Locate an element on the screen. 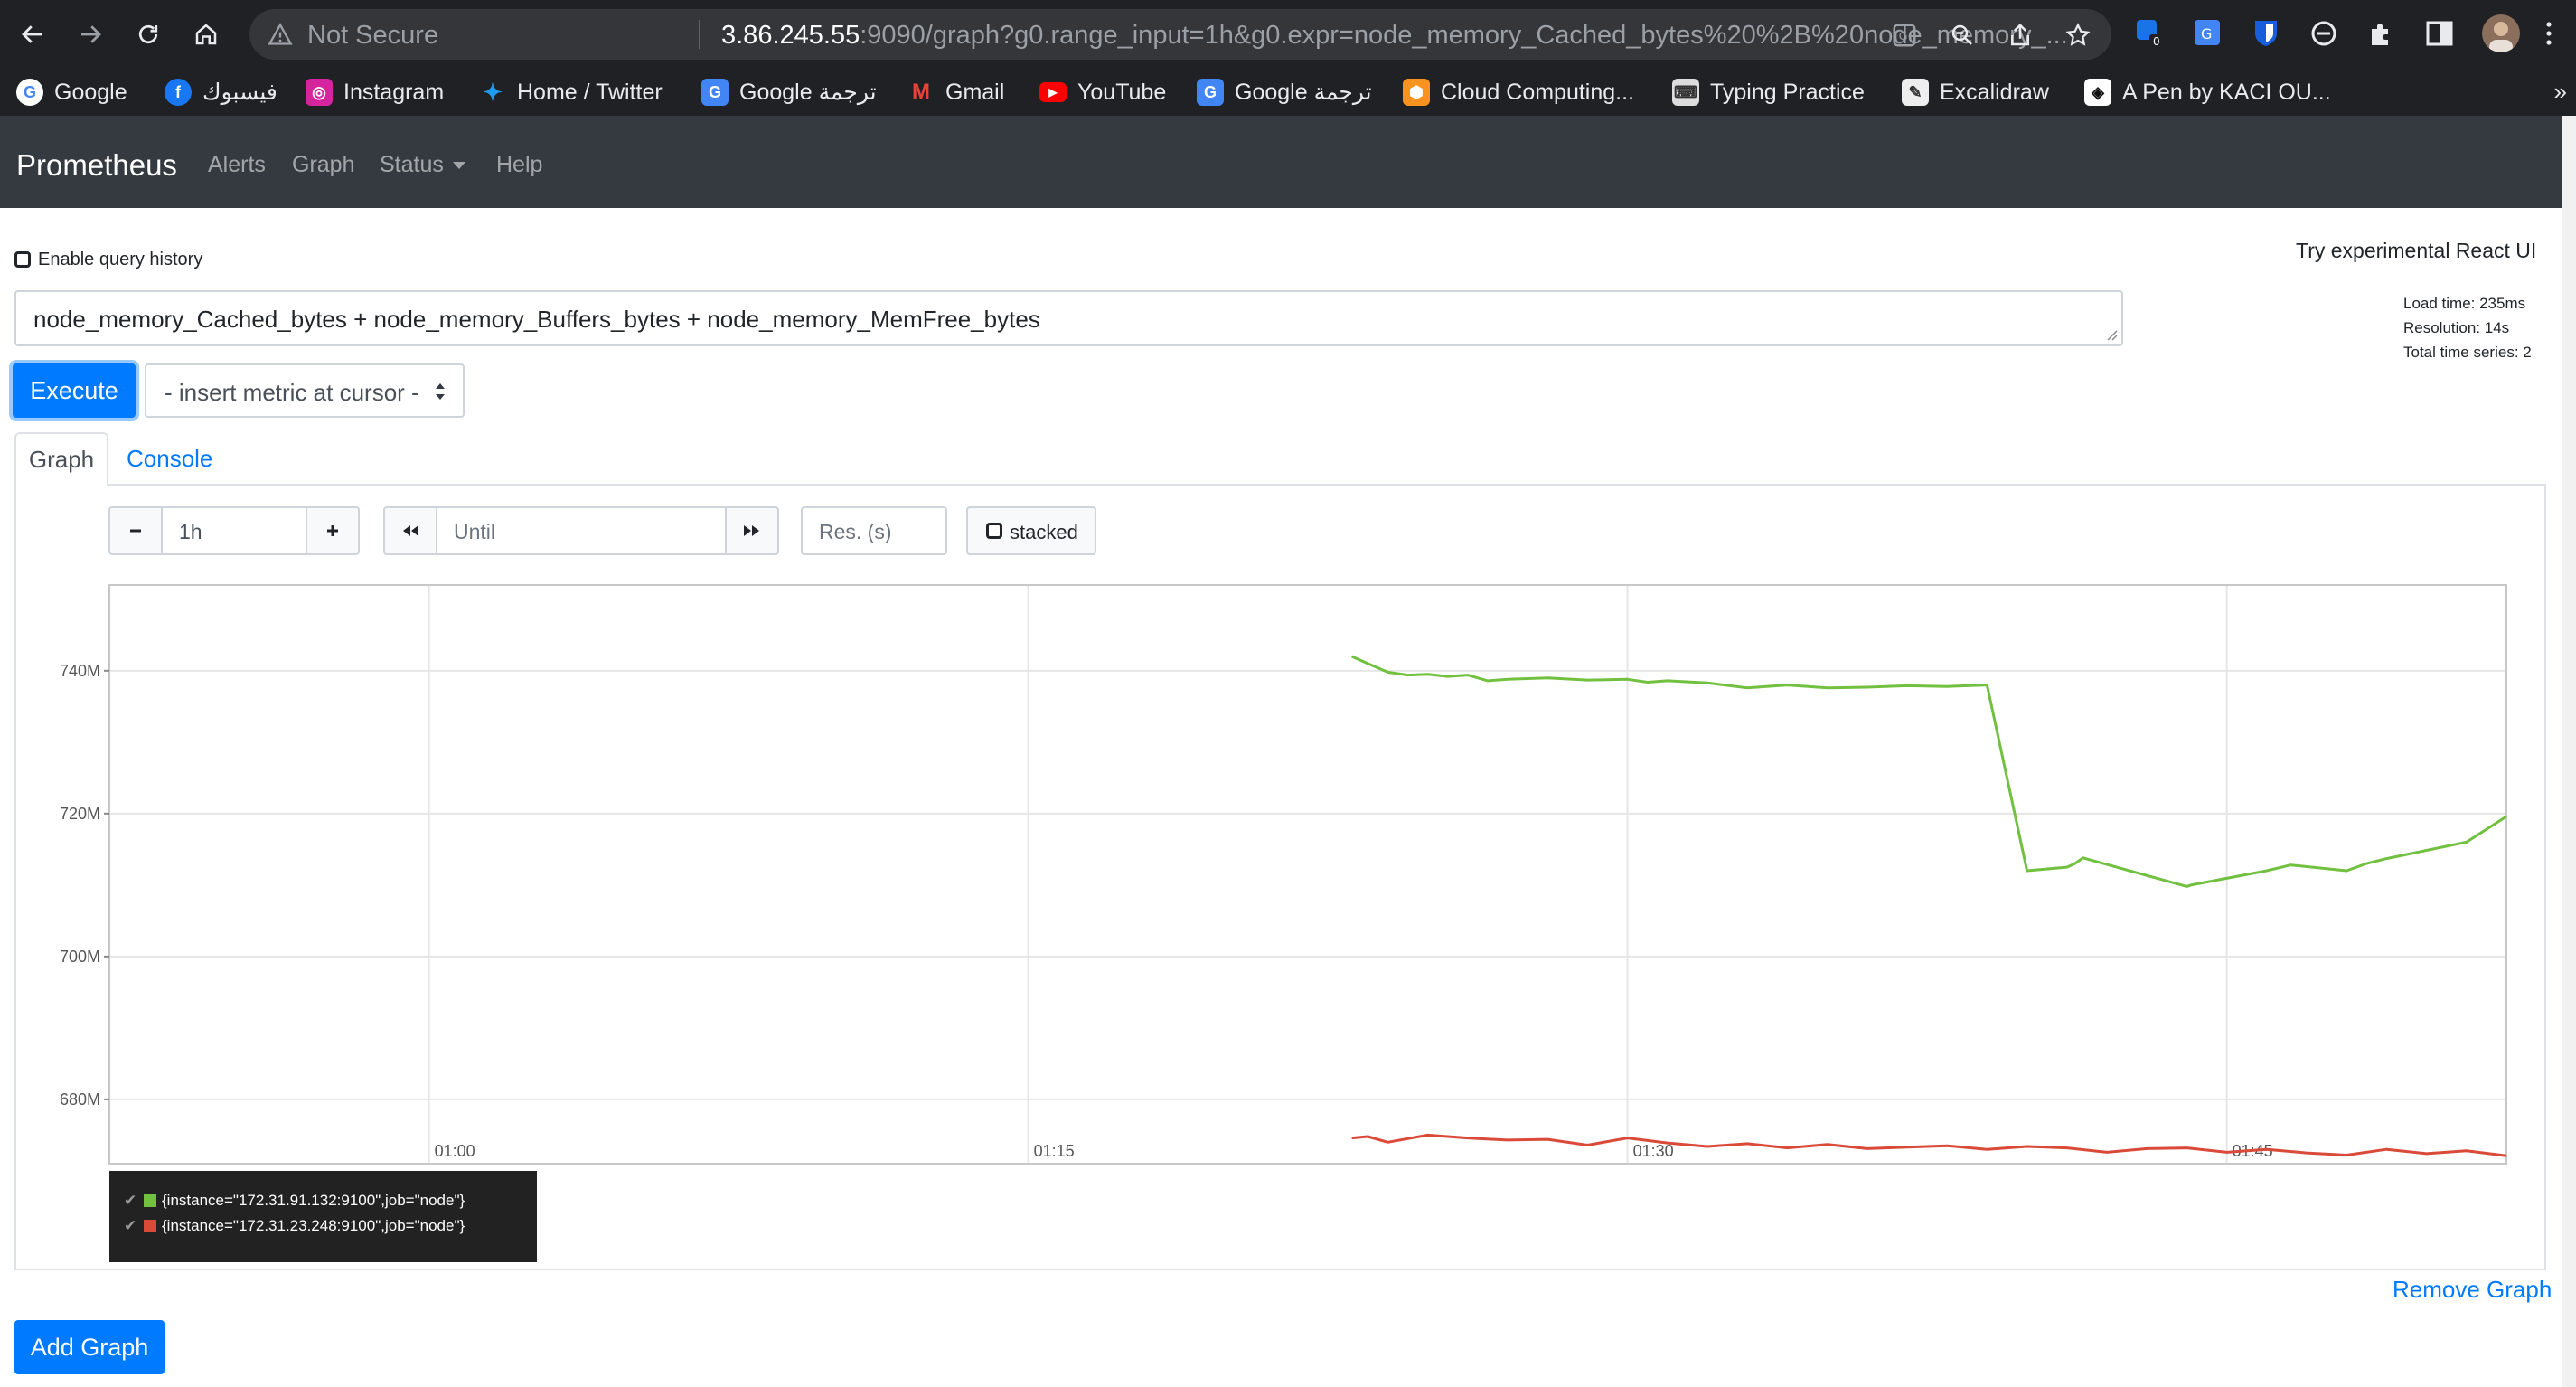 This screenshot has width=2576, height=1387. home-icon is located at coordinates (206, 34).